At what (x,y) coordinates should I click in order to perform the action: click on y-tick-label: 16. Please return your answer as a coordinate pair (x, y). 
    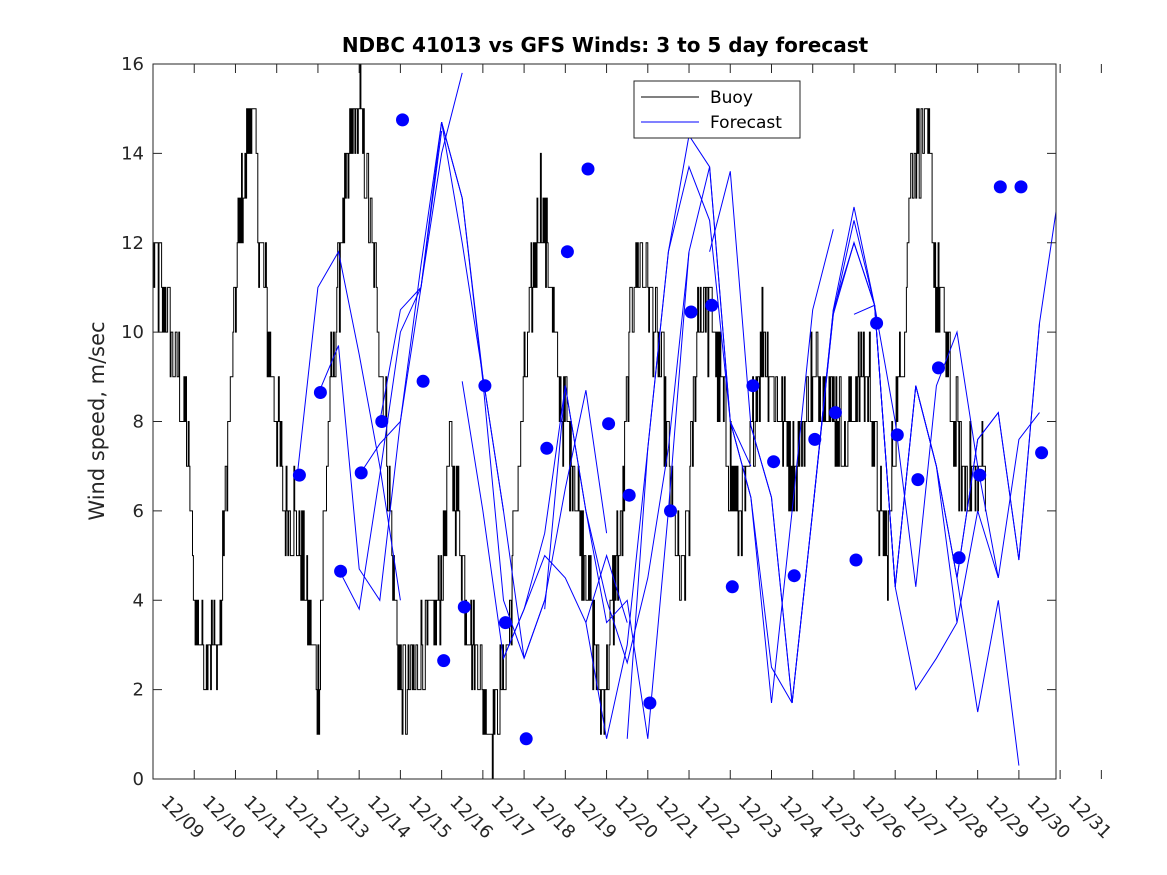
    Looking at the image, I should click on (132, 64).